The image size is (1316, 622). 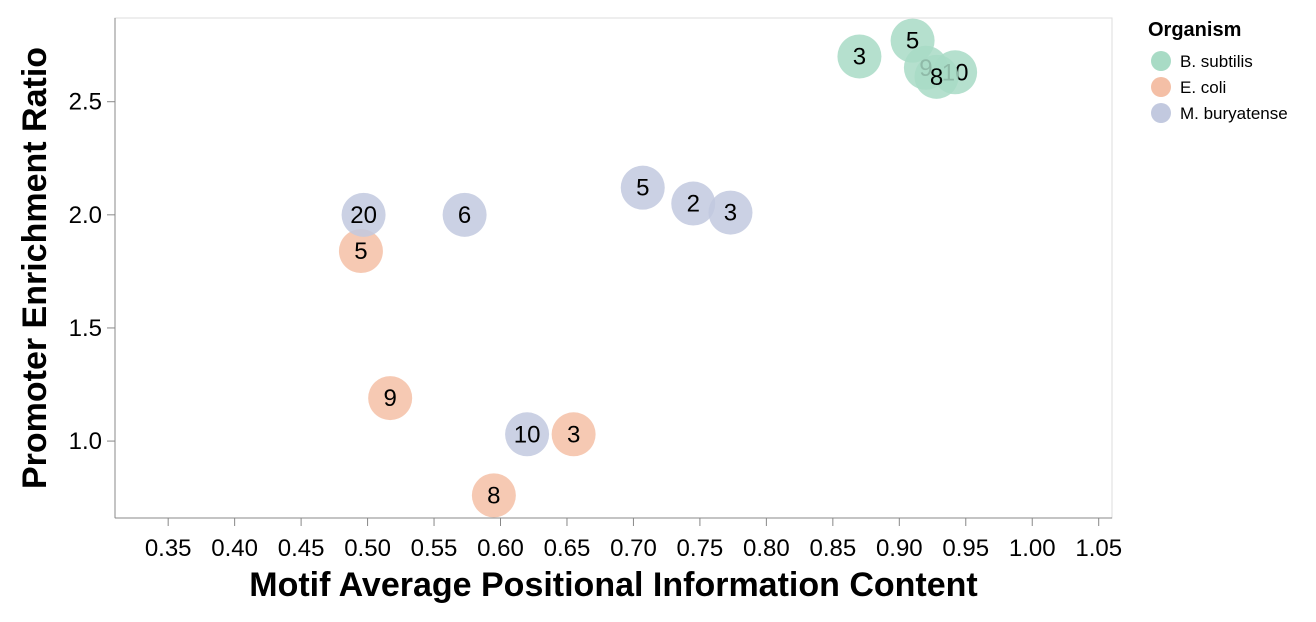 I want to click on x-tick-label: 0.35, so click(x=168, y=548).